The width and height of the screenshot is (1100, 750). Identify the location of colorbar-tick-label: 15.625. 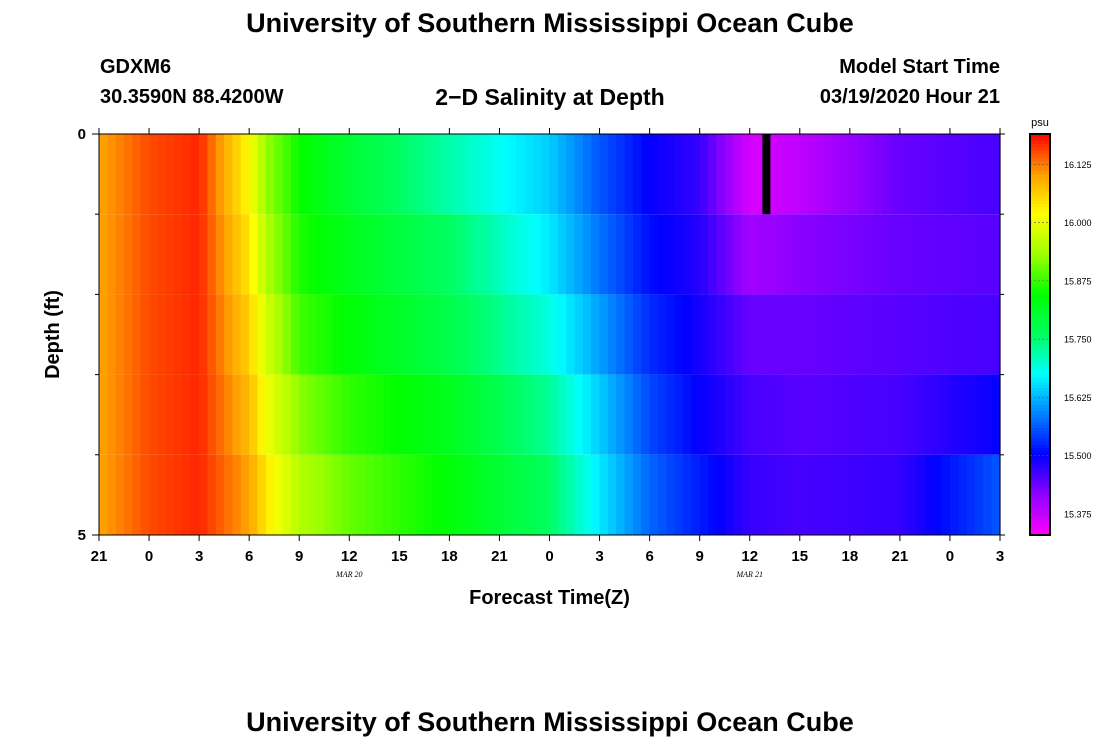
(1078, 398).